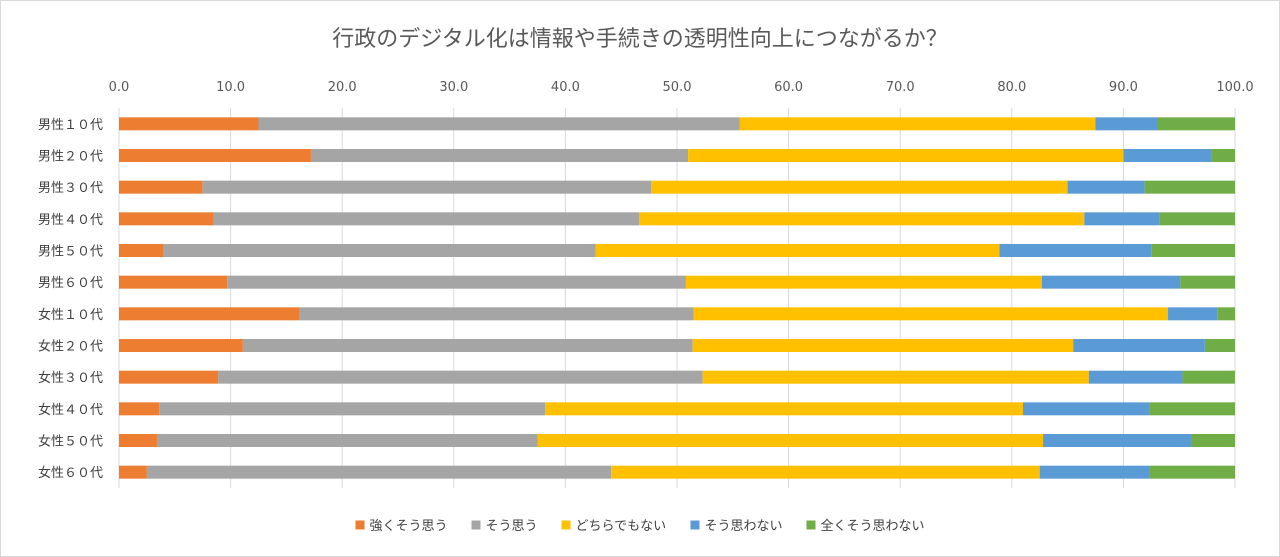 This screenshot has height=557, width=1280. What do you see at coordinates (70, 347) in the screenshot?
I see `category-label: 女性２０代` at bounding box center [70, 347].